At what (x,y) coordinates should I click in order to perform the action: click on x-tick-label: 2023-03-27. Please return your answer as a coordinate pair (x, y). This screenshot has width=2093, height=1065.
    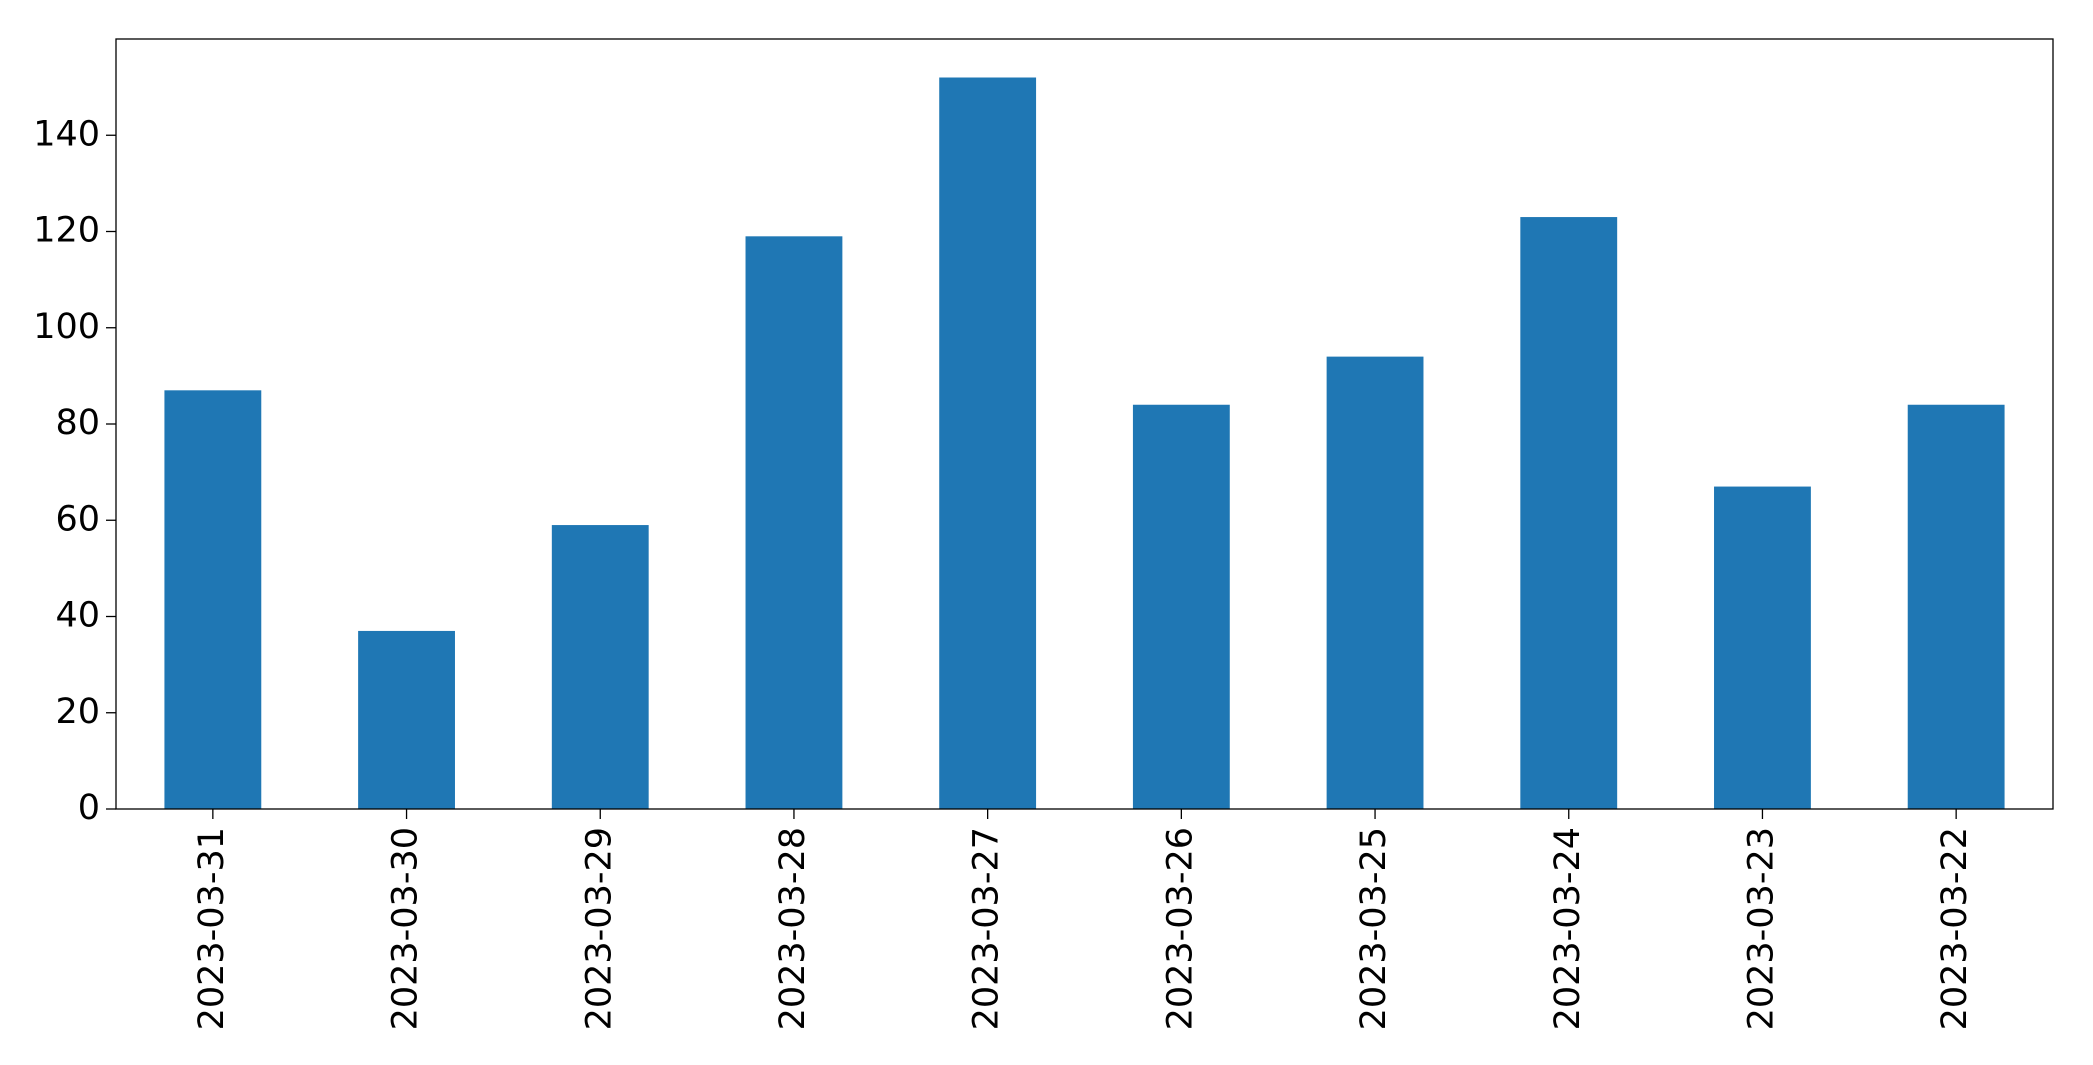
    Looking at the image, I should click on (987, 928).